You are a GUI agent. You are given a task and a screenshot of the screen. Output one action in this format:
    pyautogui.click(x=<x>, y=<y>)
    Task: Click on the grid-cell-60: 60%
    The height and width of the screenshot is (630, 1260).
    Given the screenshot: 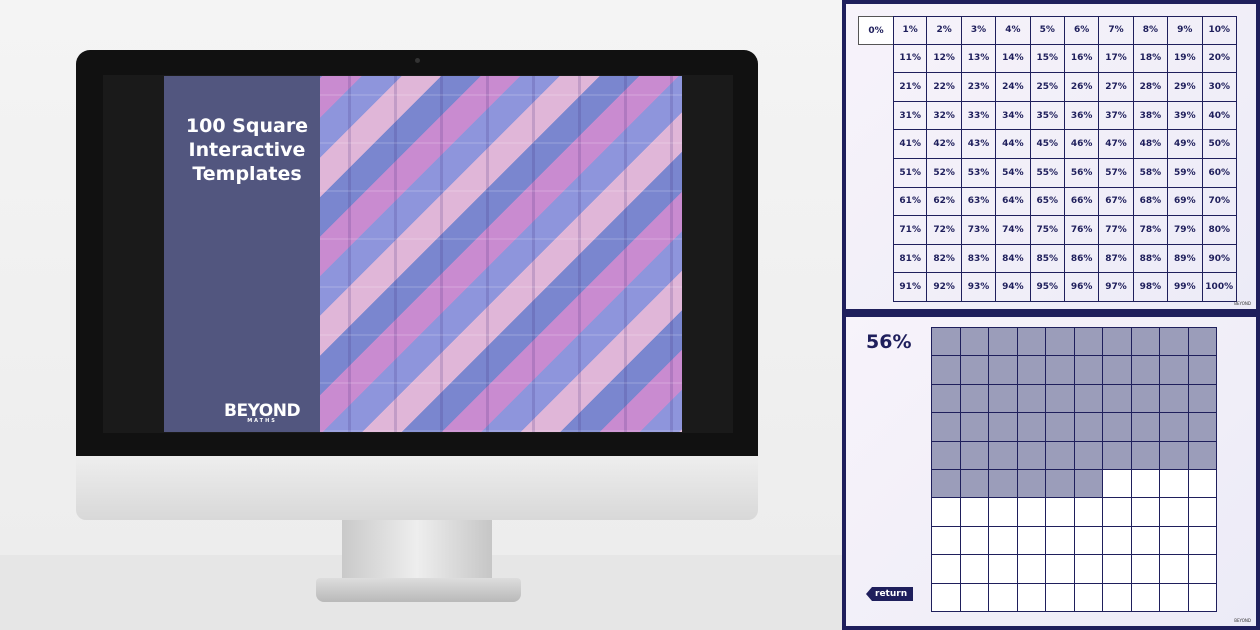 What is the action you would take?
    pyautogui.click(x=1219, y=173)
    